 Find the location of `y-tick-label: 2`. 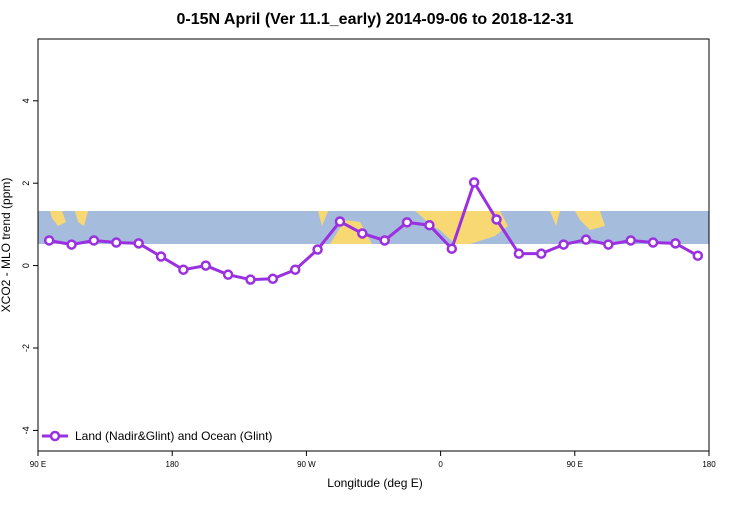

y-tick-label: 2 is located at coordinates (26, 183).